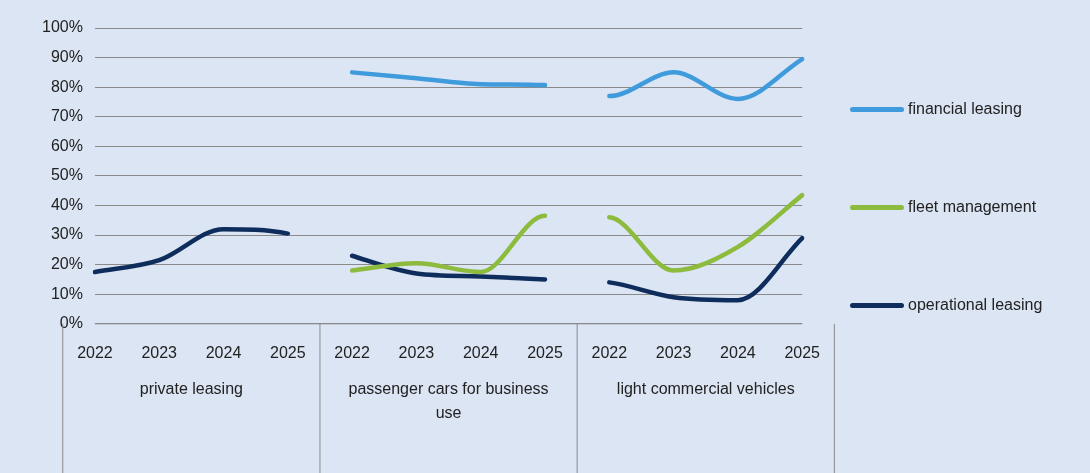 The width and height of the screenshot is (1090, 473). I want to click on text: passenger cars for business use, so click(448, 401).